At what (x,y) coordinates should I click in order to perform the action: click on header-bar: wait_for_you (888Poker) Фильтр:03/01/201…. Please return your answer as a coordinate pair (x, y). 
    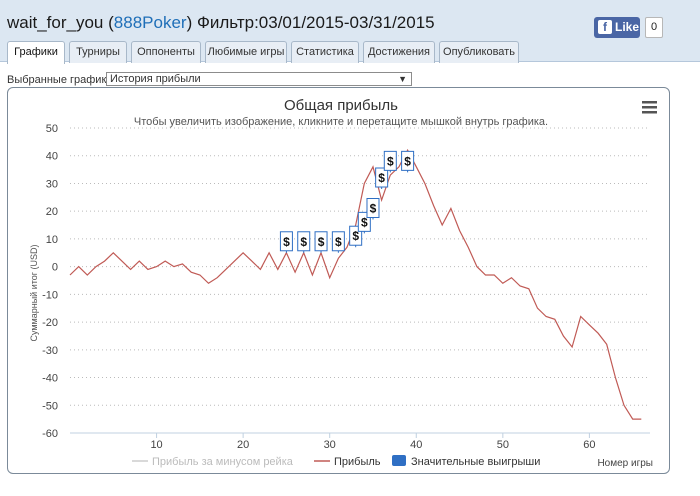
    Looking at the image, I should click on (350, 32).